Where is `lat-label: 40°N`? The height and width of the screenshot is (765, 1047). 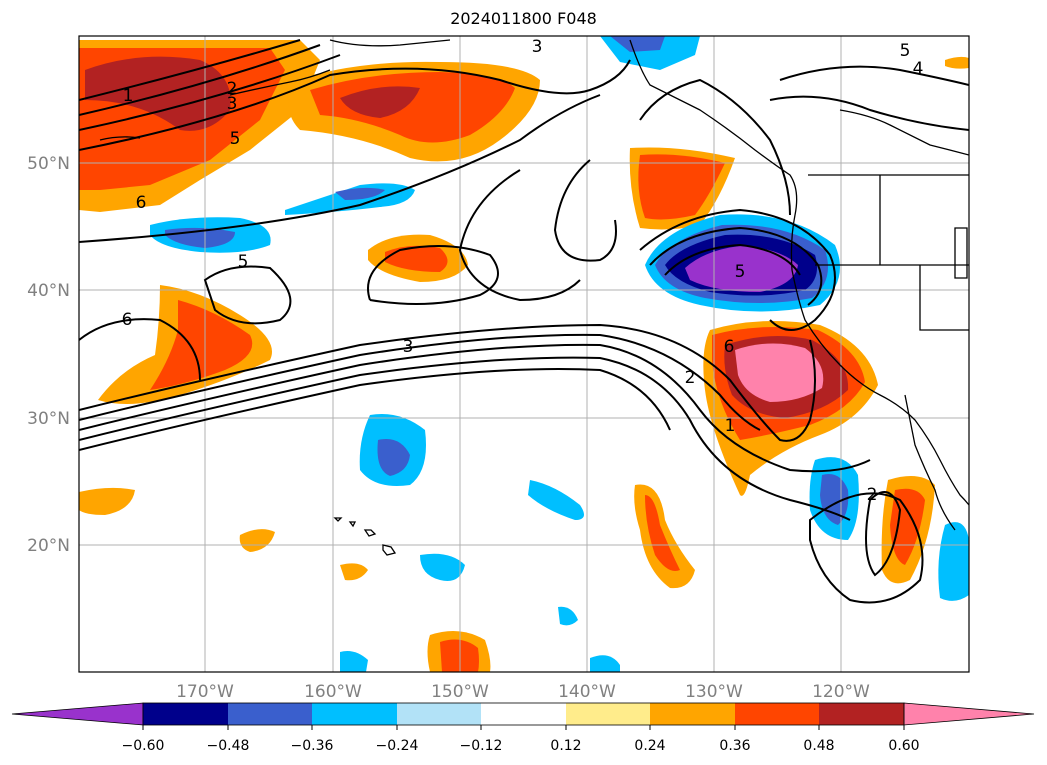 lat-label: 40°N is located at coordinates (48, 291).